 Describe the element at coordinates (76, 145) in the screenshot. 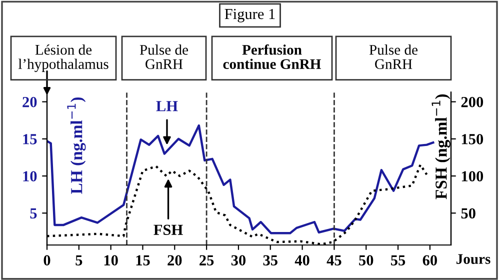

I see `y-axis-title: LH (ng.ml$^{−1}$)` at that location.